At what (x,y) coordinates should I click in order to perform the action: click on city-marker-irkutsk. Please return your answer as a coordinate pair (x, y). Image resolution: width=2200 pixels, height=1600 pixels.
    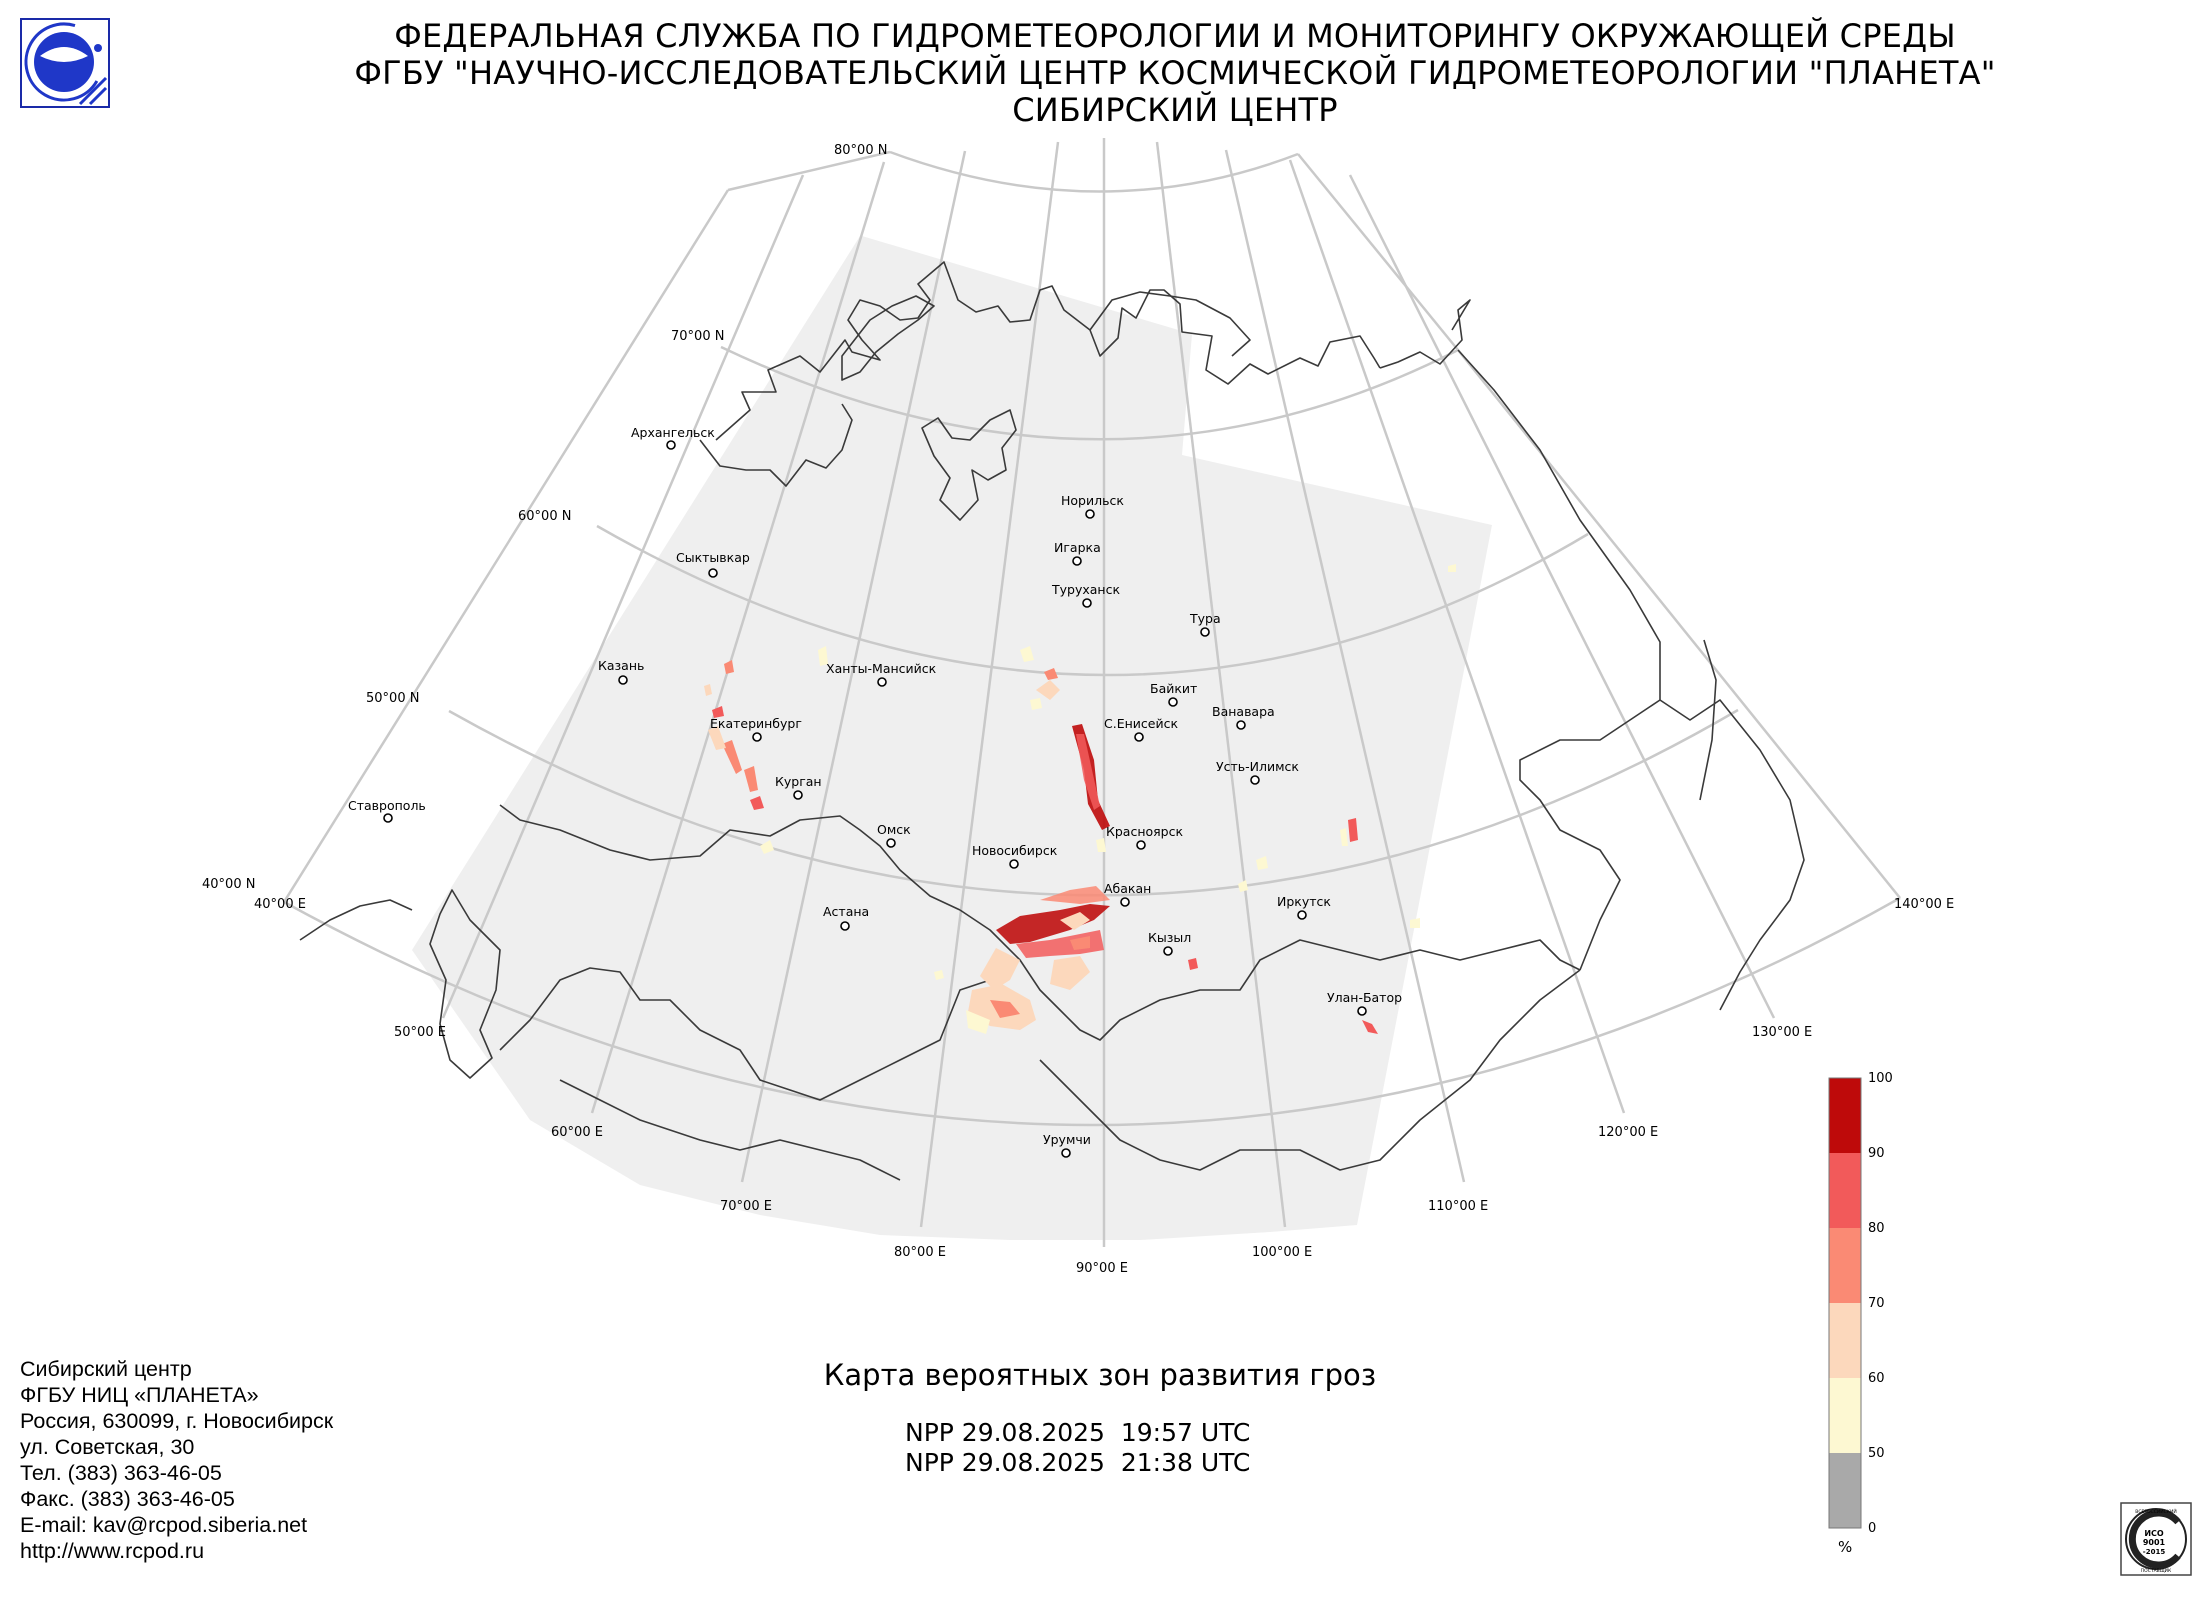
    Looking at the image, I should click on (1302, 915).